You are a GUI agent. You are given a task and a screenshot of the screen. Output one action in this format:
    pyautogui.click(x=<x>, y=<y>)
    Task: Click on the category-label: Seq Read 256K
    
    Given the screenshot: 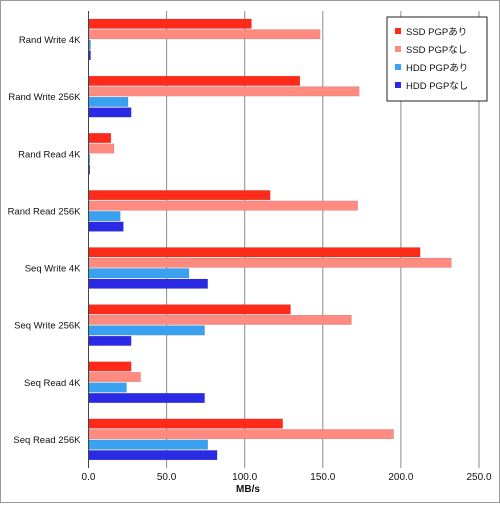 What is the action you would take?
    pyautogui.click(x=47, y=440)
    